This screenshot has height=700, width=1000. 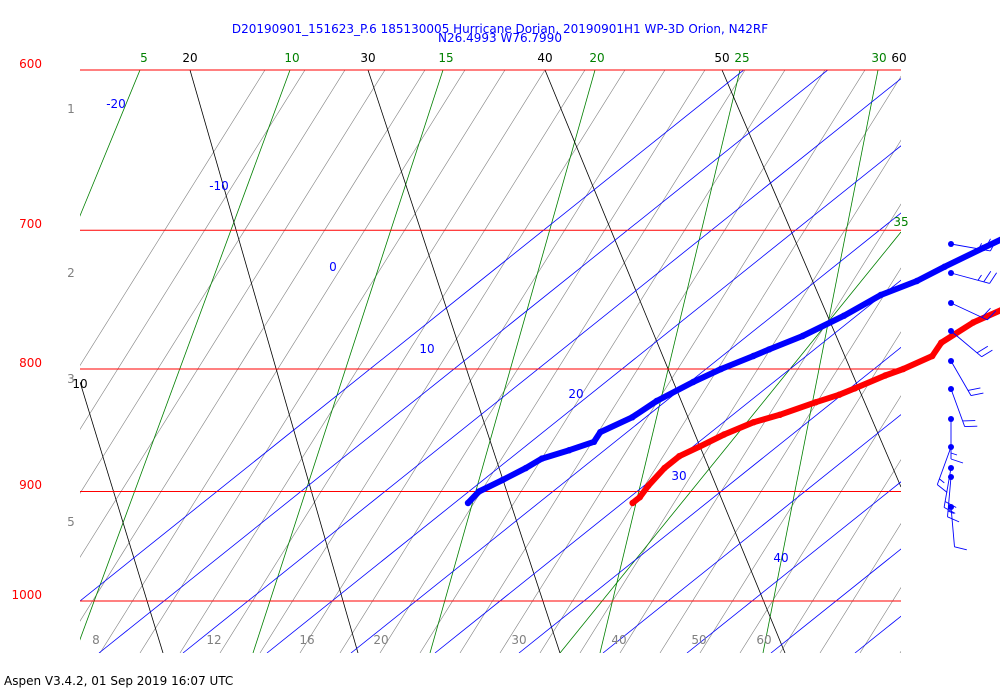 I want to click on dry-adiabat-label: 20, so click(x=189, y=58).